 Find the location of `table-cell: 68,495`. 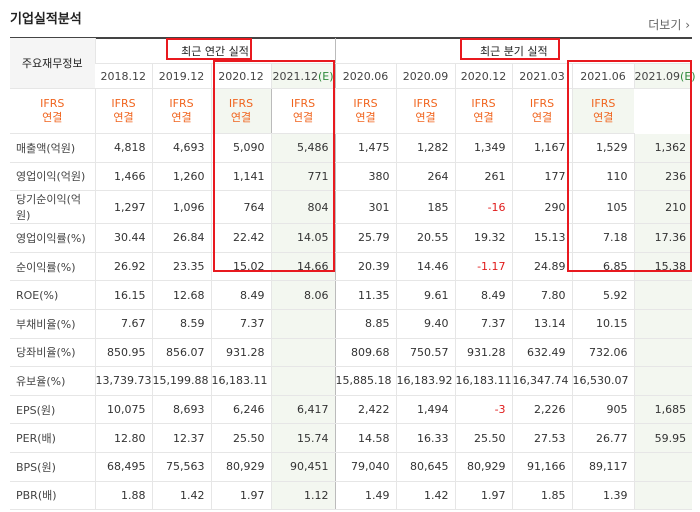

table-cell: 68,495 is located at coordinates (123, 467).